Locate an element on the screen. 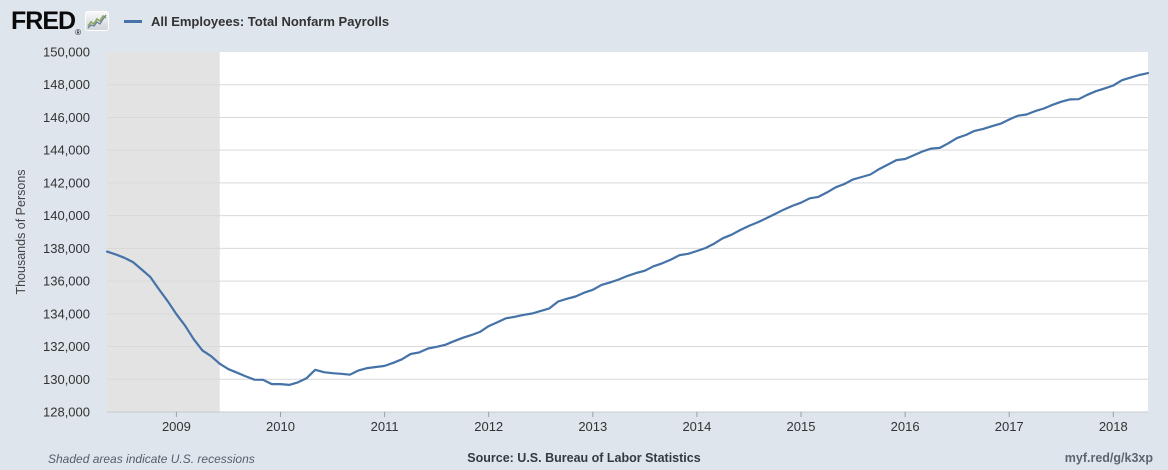  y-tick-label: 142,000 is located at coordinates (66, 182).